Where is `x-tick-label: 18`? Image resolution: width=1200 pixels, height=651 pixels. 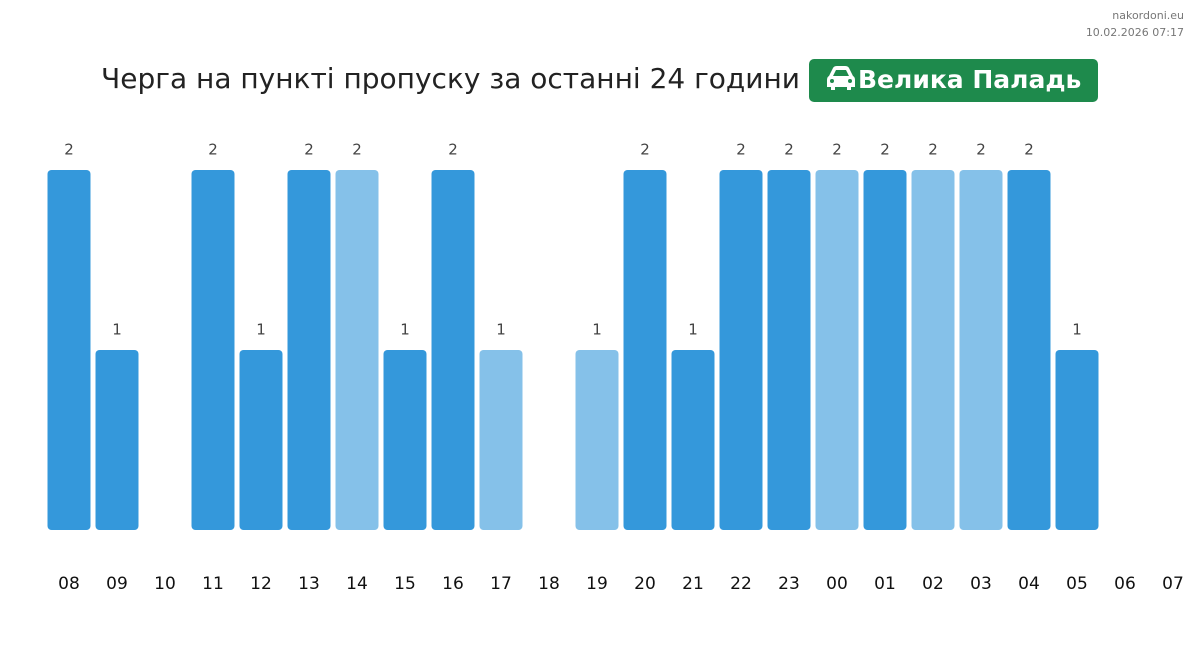 x-tick-label: 18 is located at coordinates (549, 584).